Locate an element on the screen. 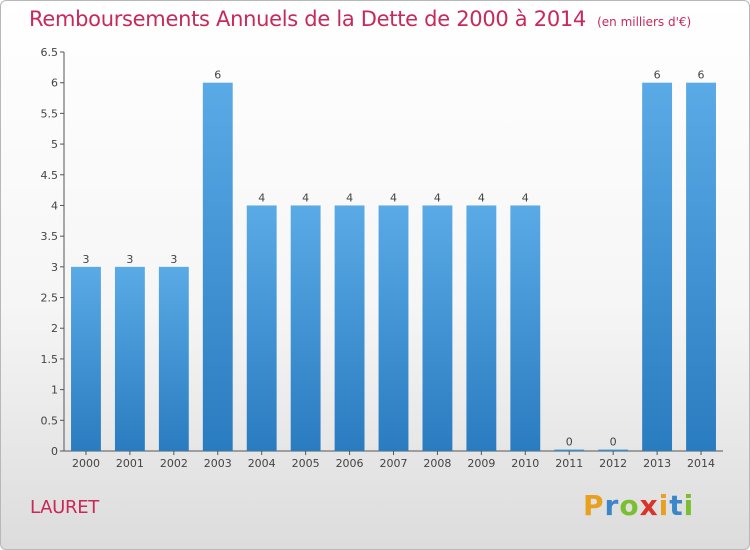 The width and height of the screenshot is (750, 550). bar-2003 is located at coordinates (217, 266).